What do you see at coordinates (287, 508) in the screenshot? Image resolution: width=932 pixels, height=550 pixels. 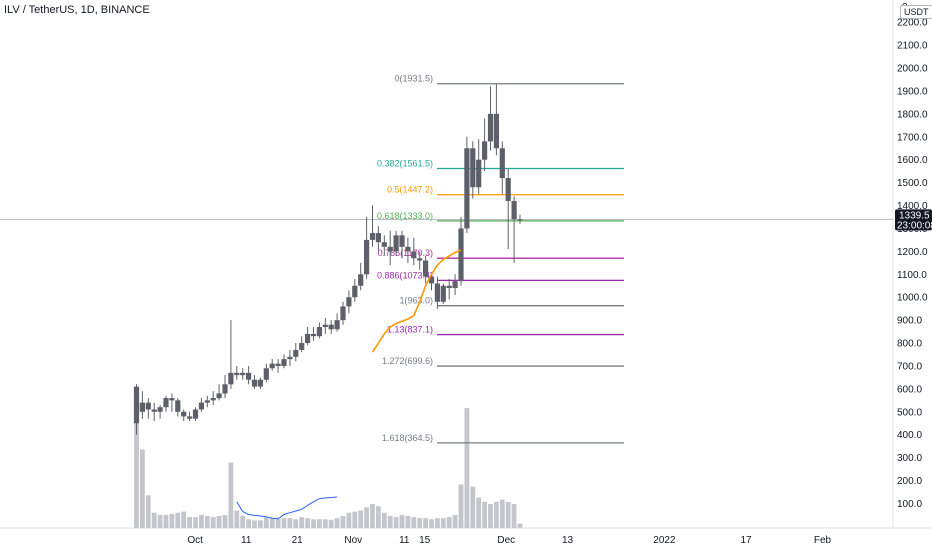 I see `volume-ma-line` at bounding box center [287, 508].